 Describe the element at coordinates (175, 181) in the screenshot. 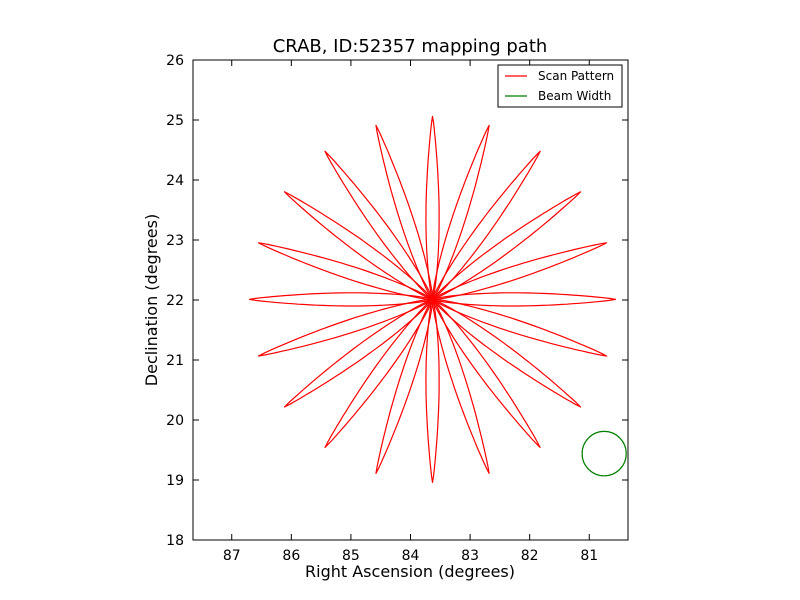

I see `y-tick-label: 24` at that location.